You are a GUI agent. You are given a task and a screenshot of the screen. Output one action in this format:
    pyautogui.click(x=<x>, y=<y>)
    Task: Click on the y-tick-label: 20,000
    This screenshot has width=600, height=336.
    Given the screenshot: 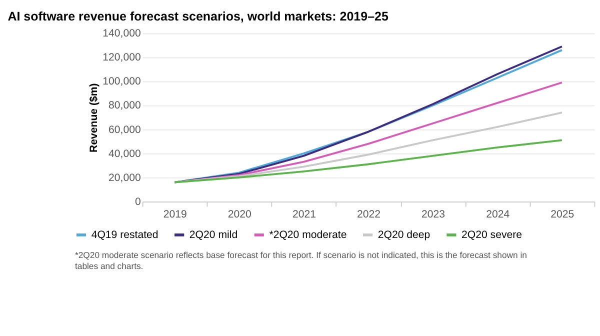 What is the action you would take?
    pyautogui.click(x=124, y=178)
    